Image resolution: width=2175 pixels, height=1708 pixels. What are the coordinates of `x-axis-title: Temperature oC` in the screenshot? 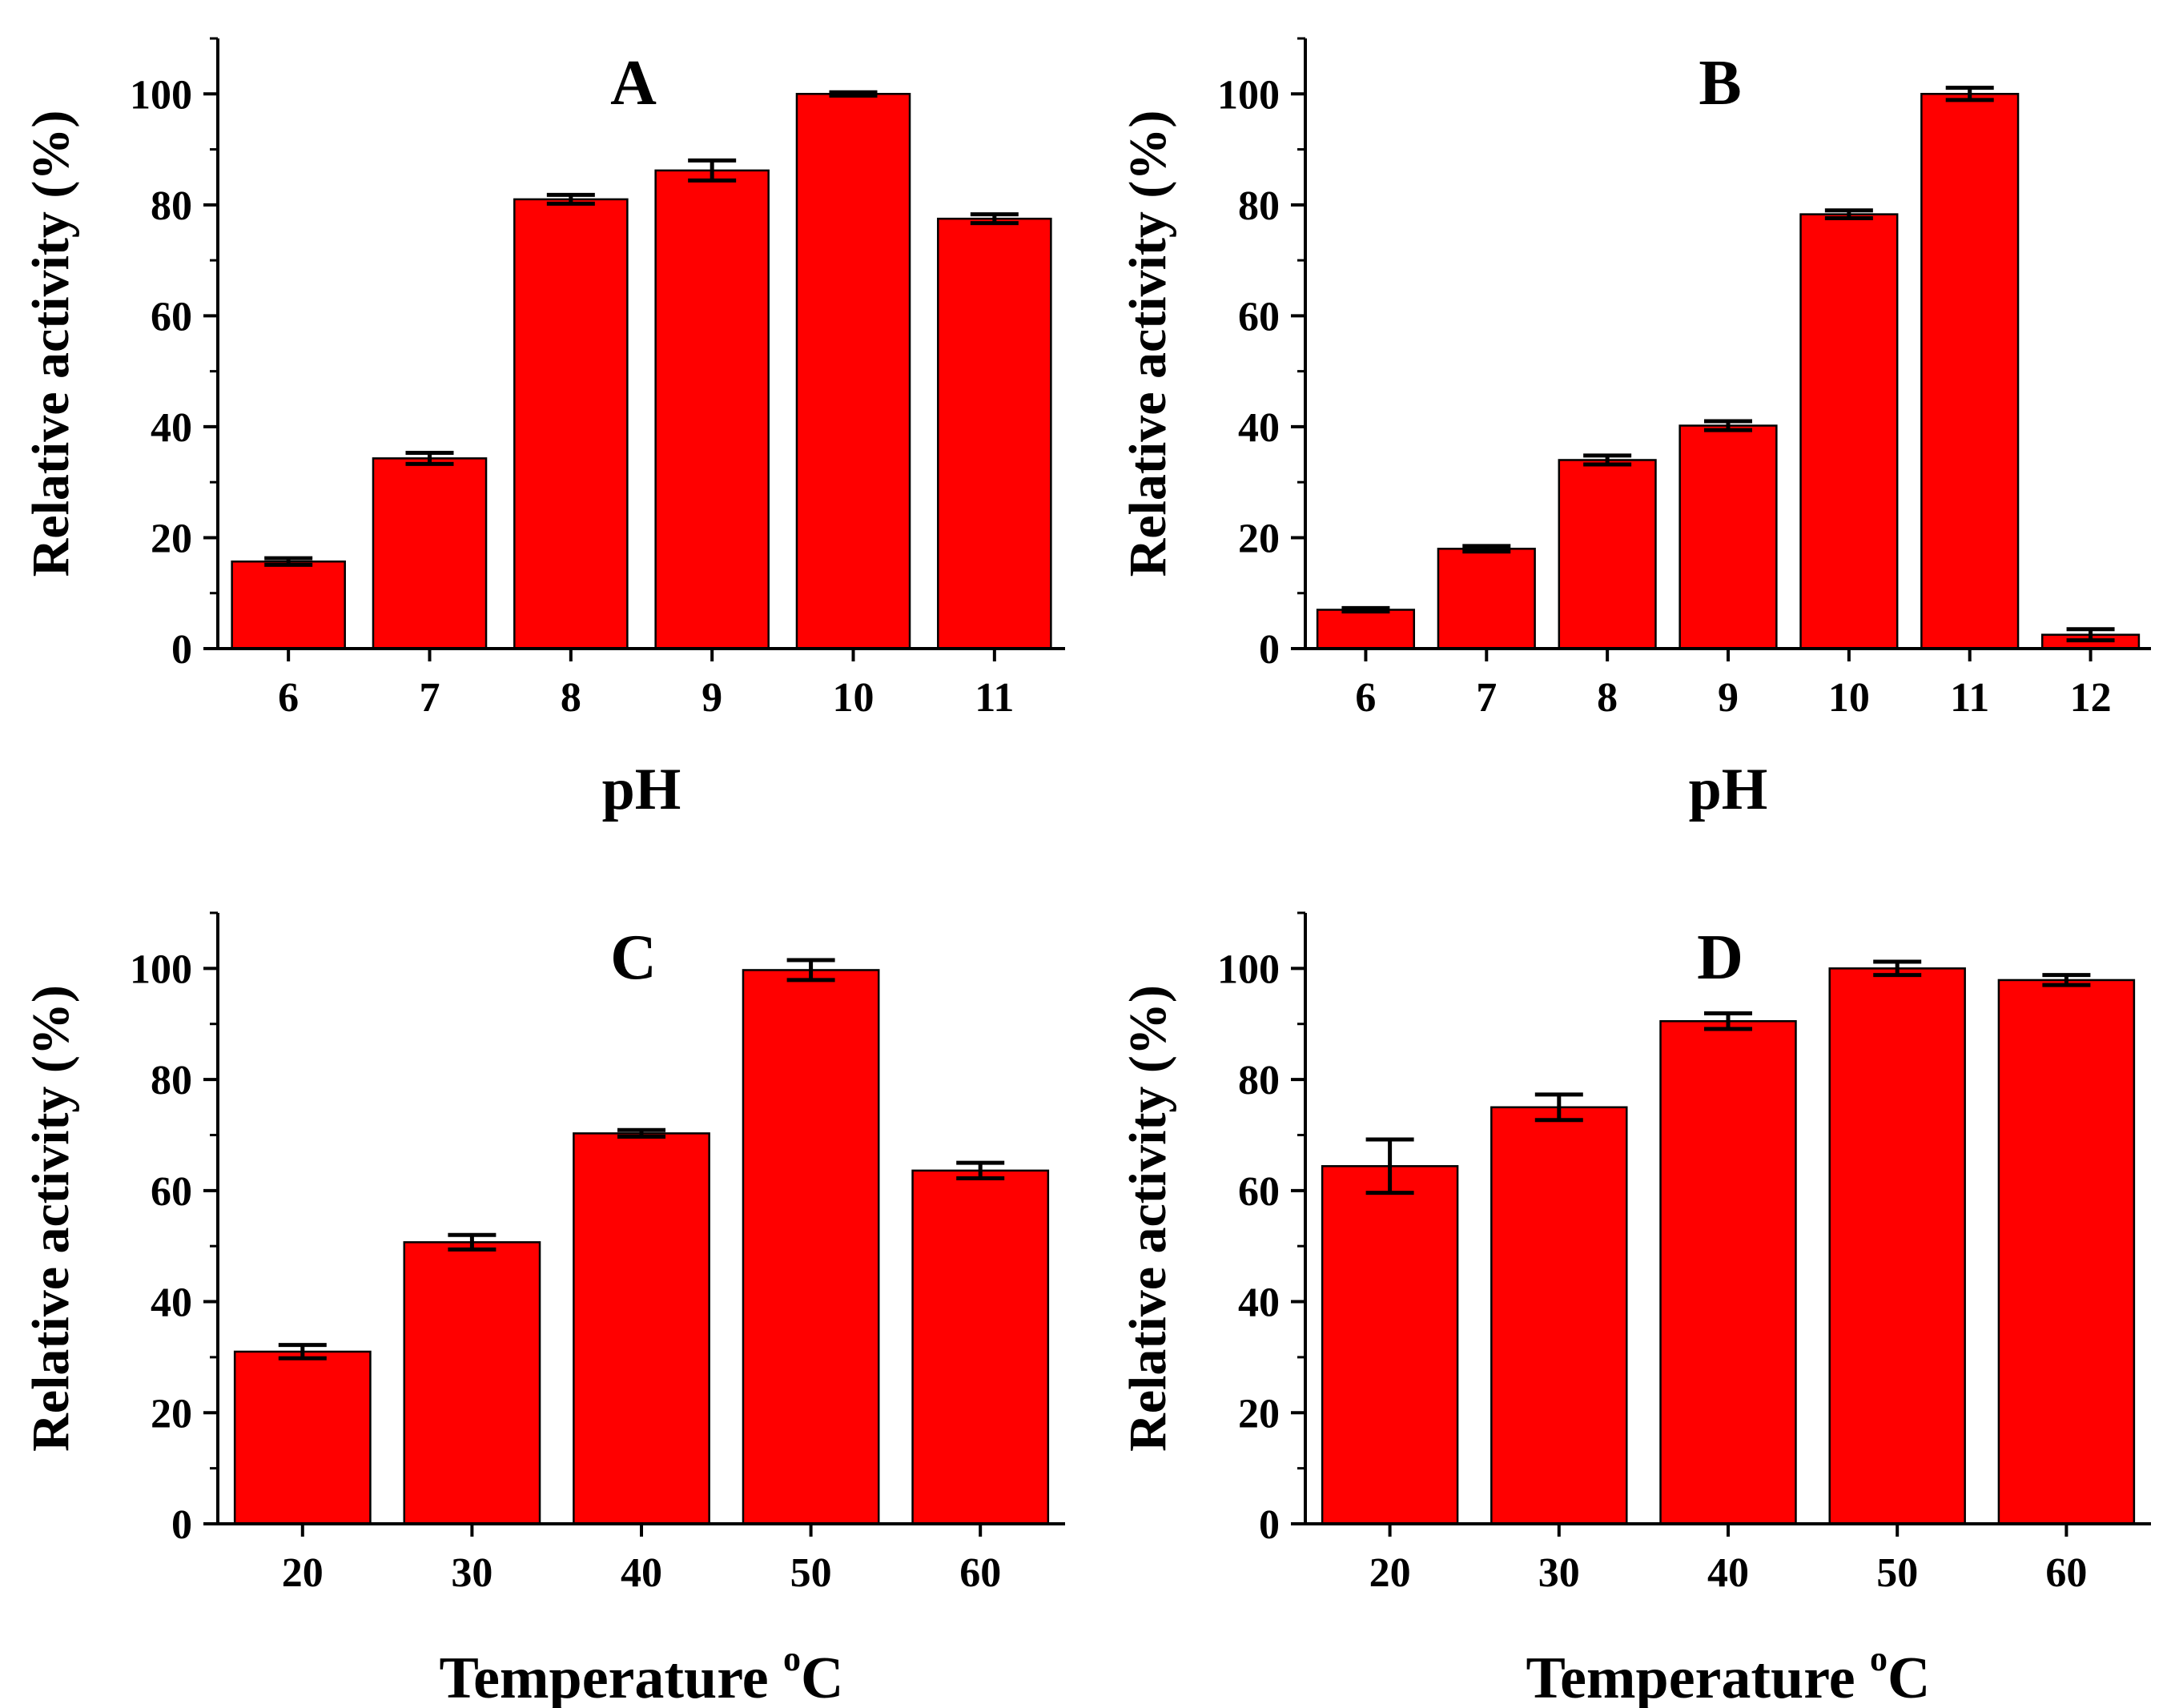 It's located at (642, 1674).